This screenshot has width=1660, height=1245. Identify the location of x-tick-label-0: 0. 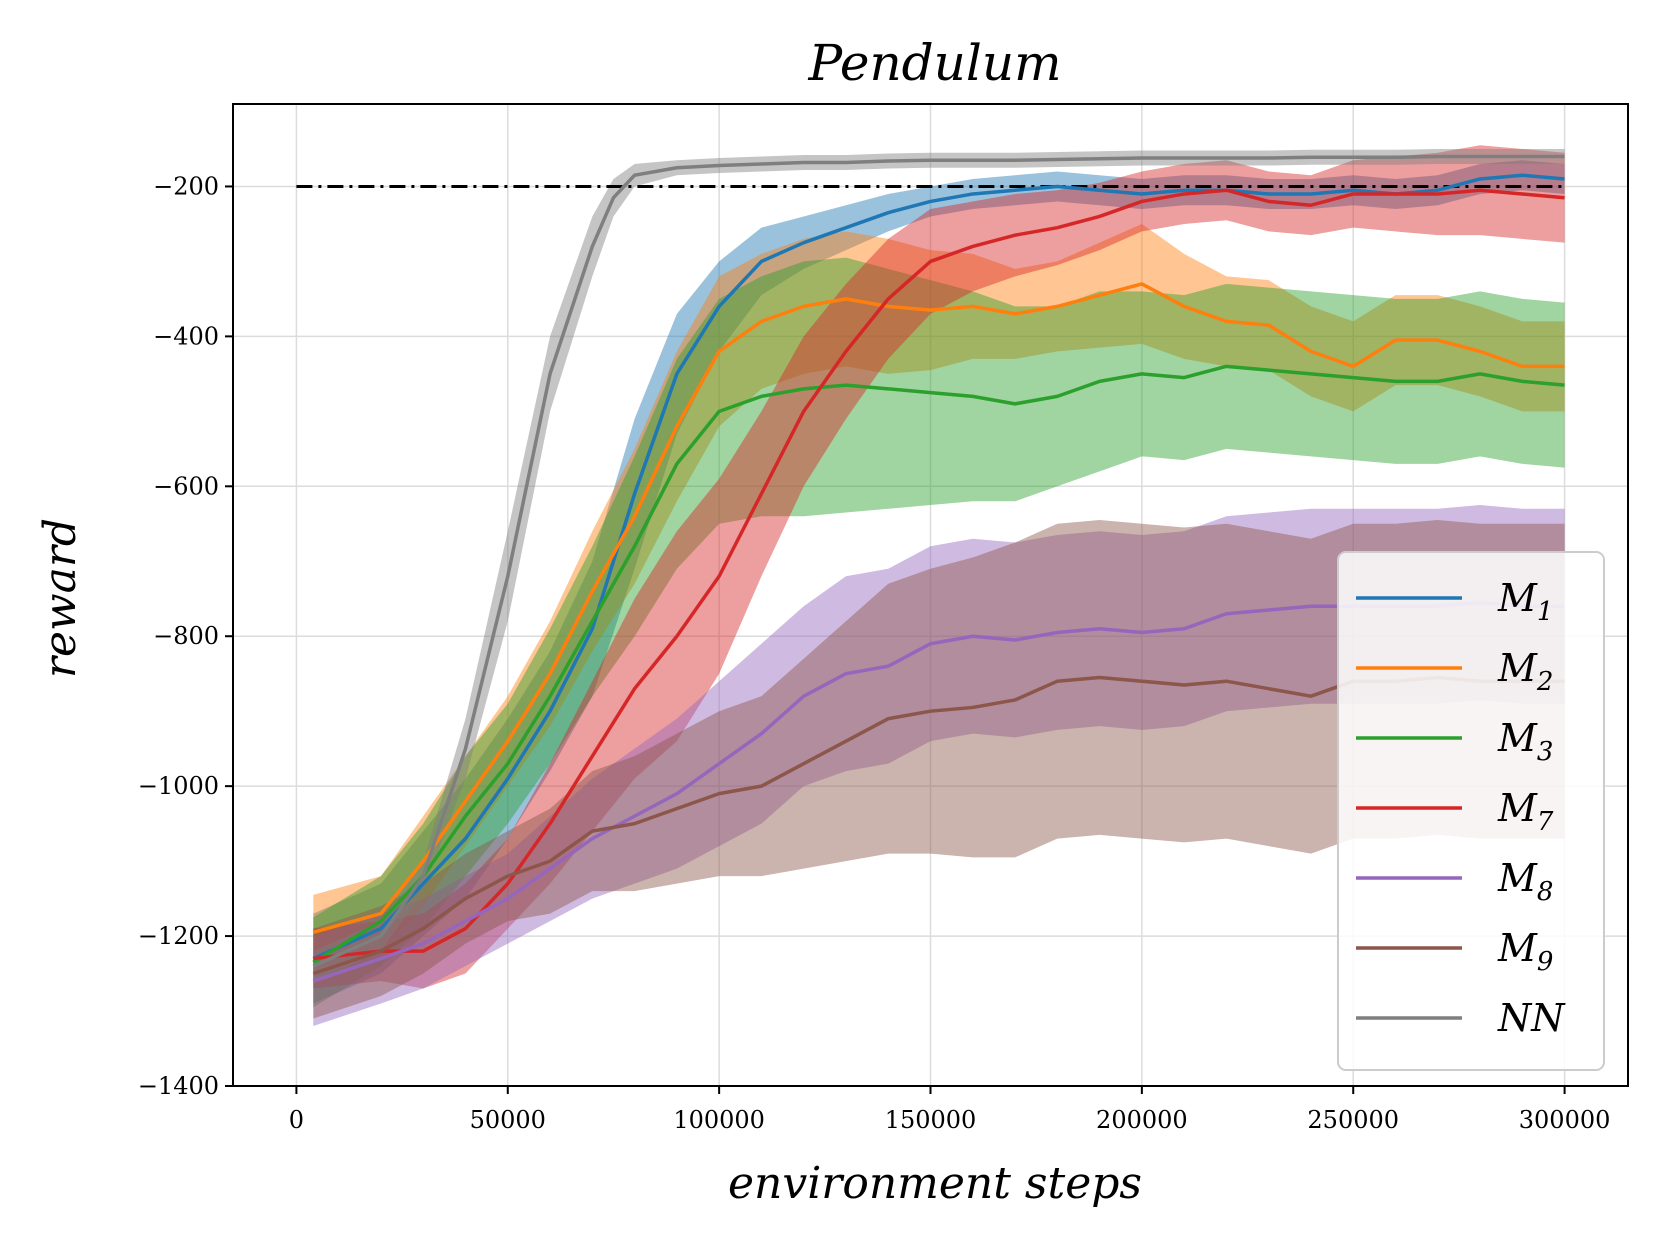
(296, 1120).